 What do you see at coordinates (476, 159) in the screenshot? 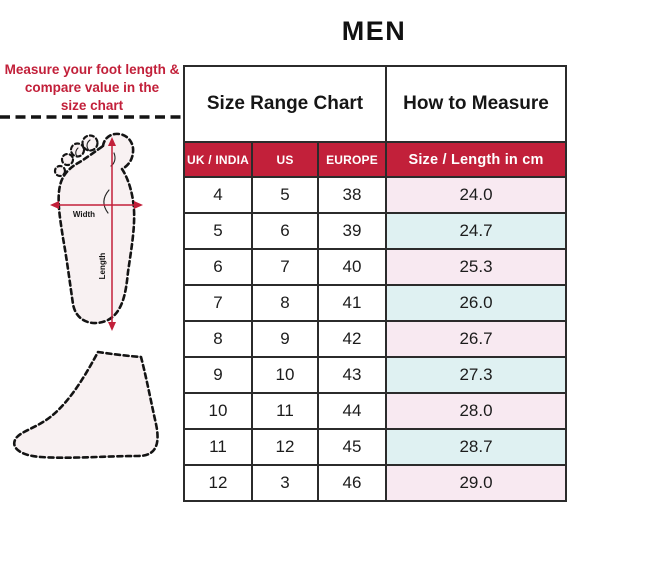
I see `column-header-size-length: Size / Length in cm` at bounding box center [476, 159].